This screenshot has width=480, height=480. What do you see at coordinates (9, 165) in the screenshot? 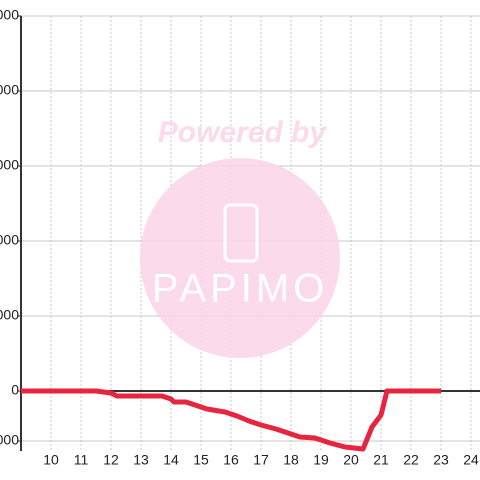
I see `y-tick-label: 90,000` at bounding box center [9, 165].